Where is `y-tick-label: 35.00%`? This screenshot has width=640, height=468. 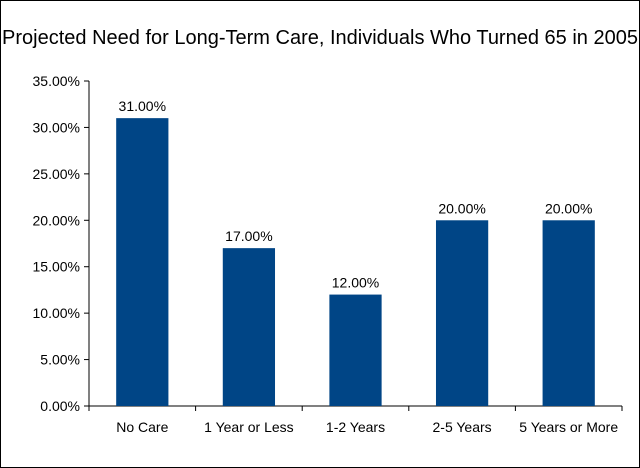
y-tick-label: 35.00% is located at coordinates (56, 81).